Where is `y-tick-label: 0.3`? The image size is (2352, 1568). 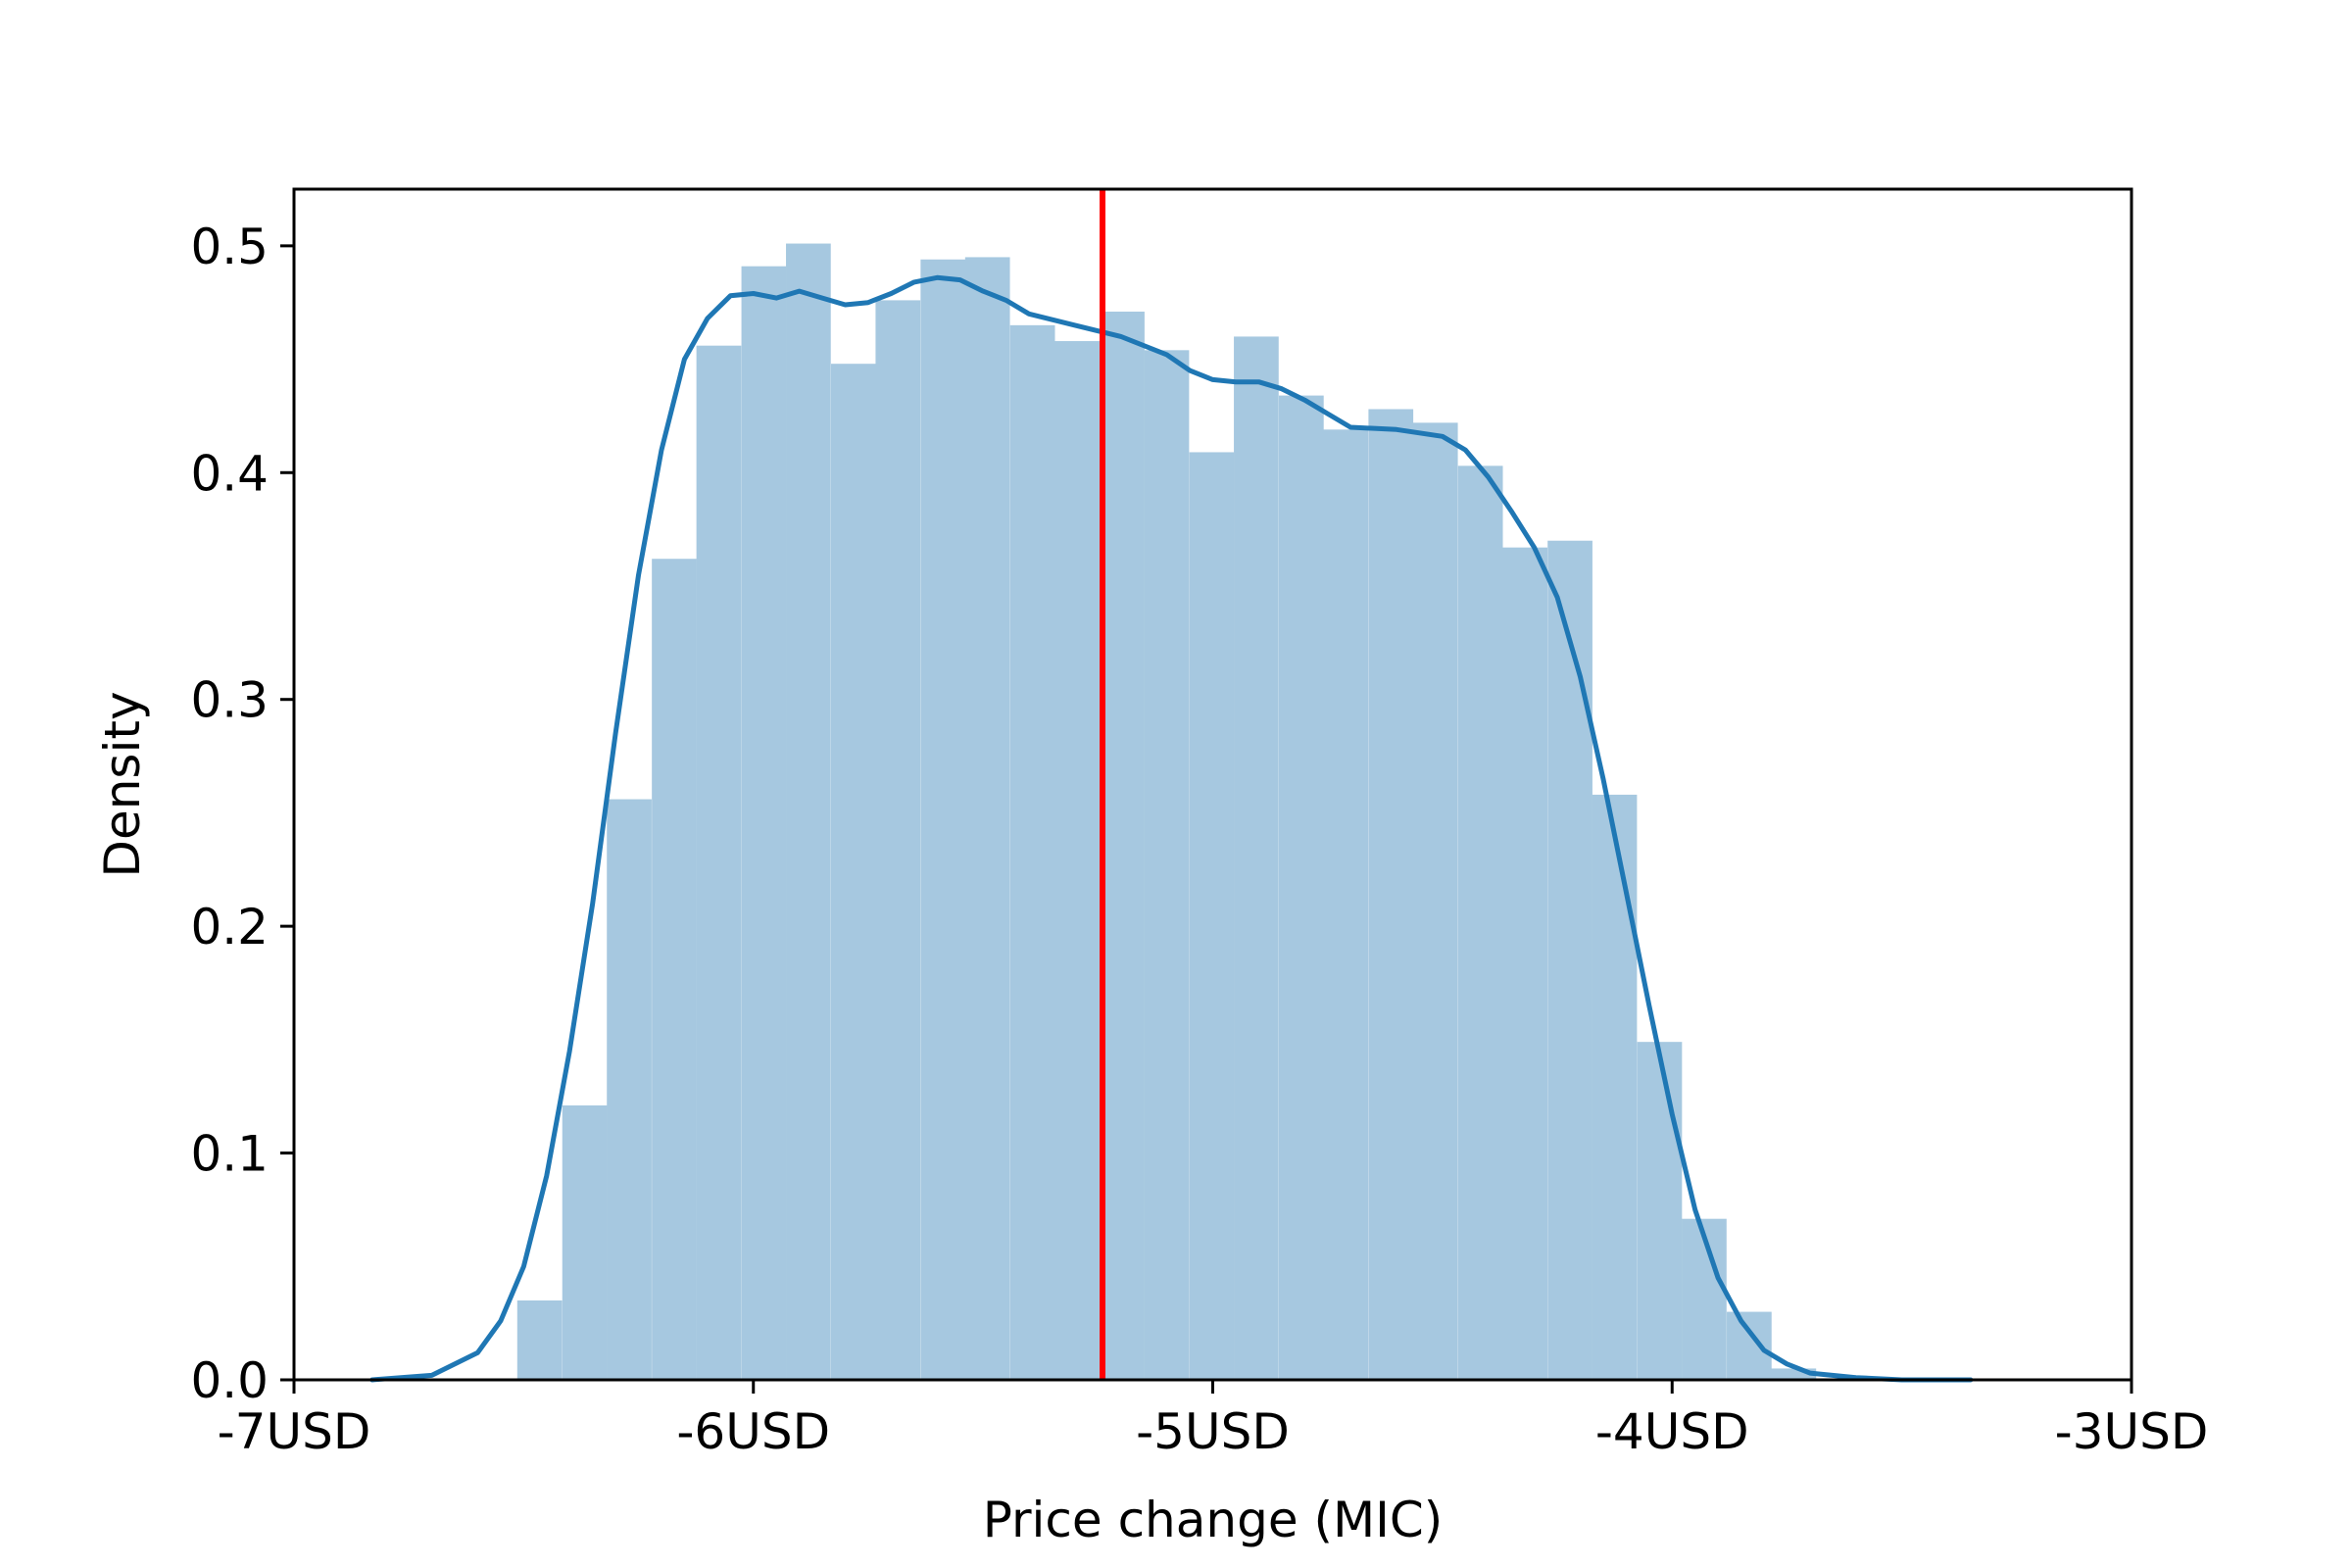
y-tick-label: 0.3 is located at coordinates (229, 700).